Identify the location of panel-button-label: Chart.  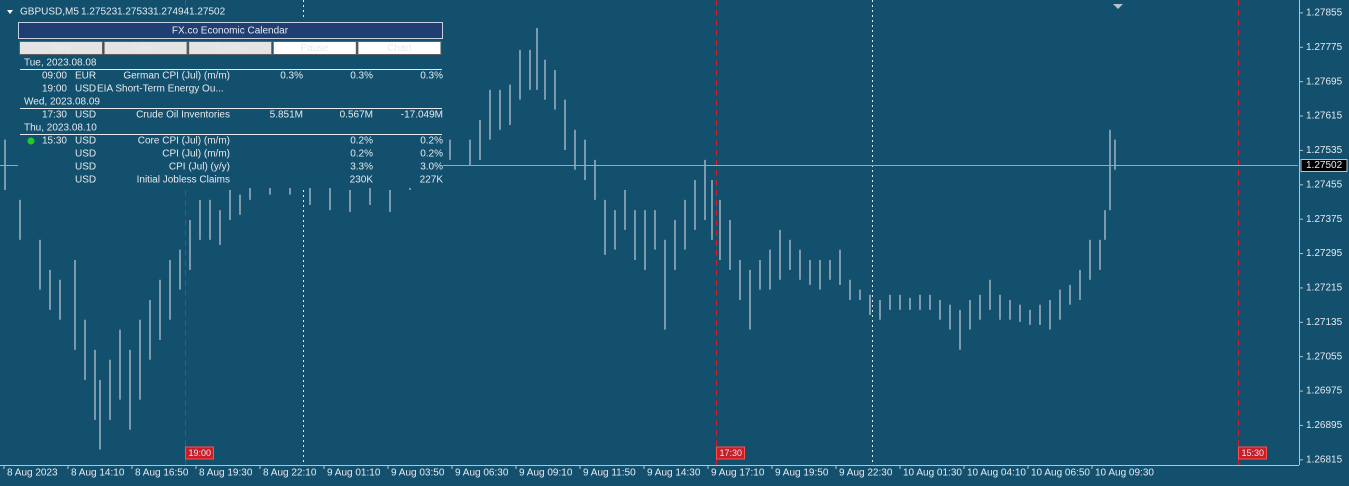
(399, 48).